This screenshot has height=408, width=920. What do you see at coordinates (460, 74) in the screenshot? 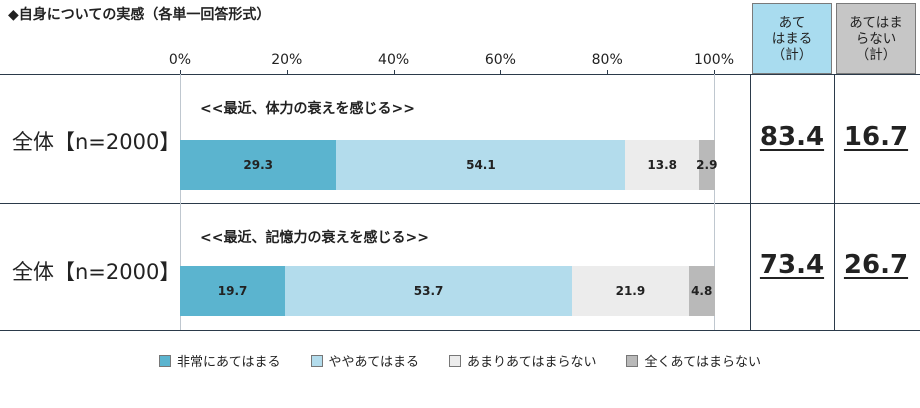
I see `table-top-rule` at bounding box center [460, 74].